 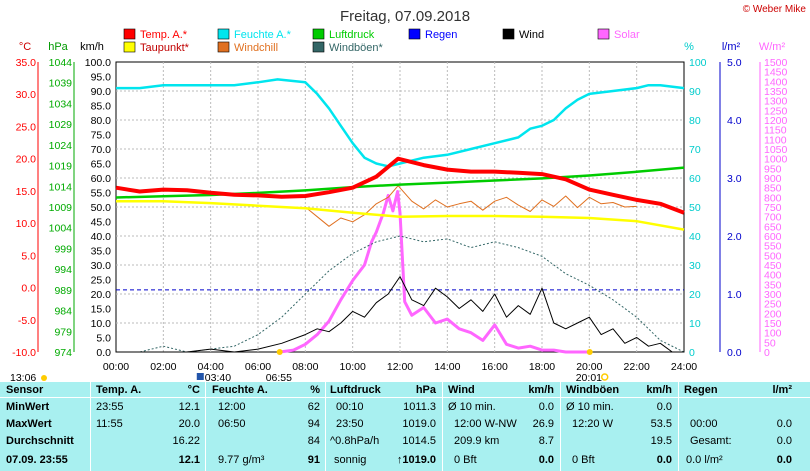 What do you see at coordinates (350, 460) in the screenshot?
I see `cell: sonnig` at bounding box center [350, 460].